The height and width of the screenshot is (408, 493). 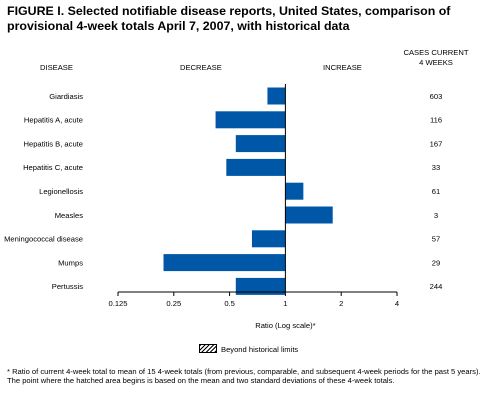 What do you see at coordinates (436, 143) in the screenshot?
I see `cases-value: 167` at bounding box center [436, 143].